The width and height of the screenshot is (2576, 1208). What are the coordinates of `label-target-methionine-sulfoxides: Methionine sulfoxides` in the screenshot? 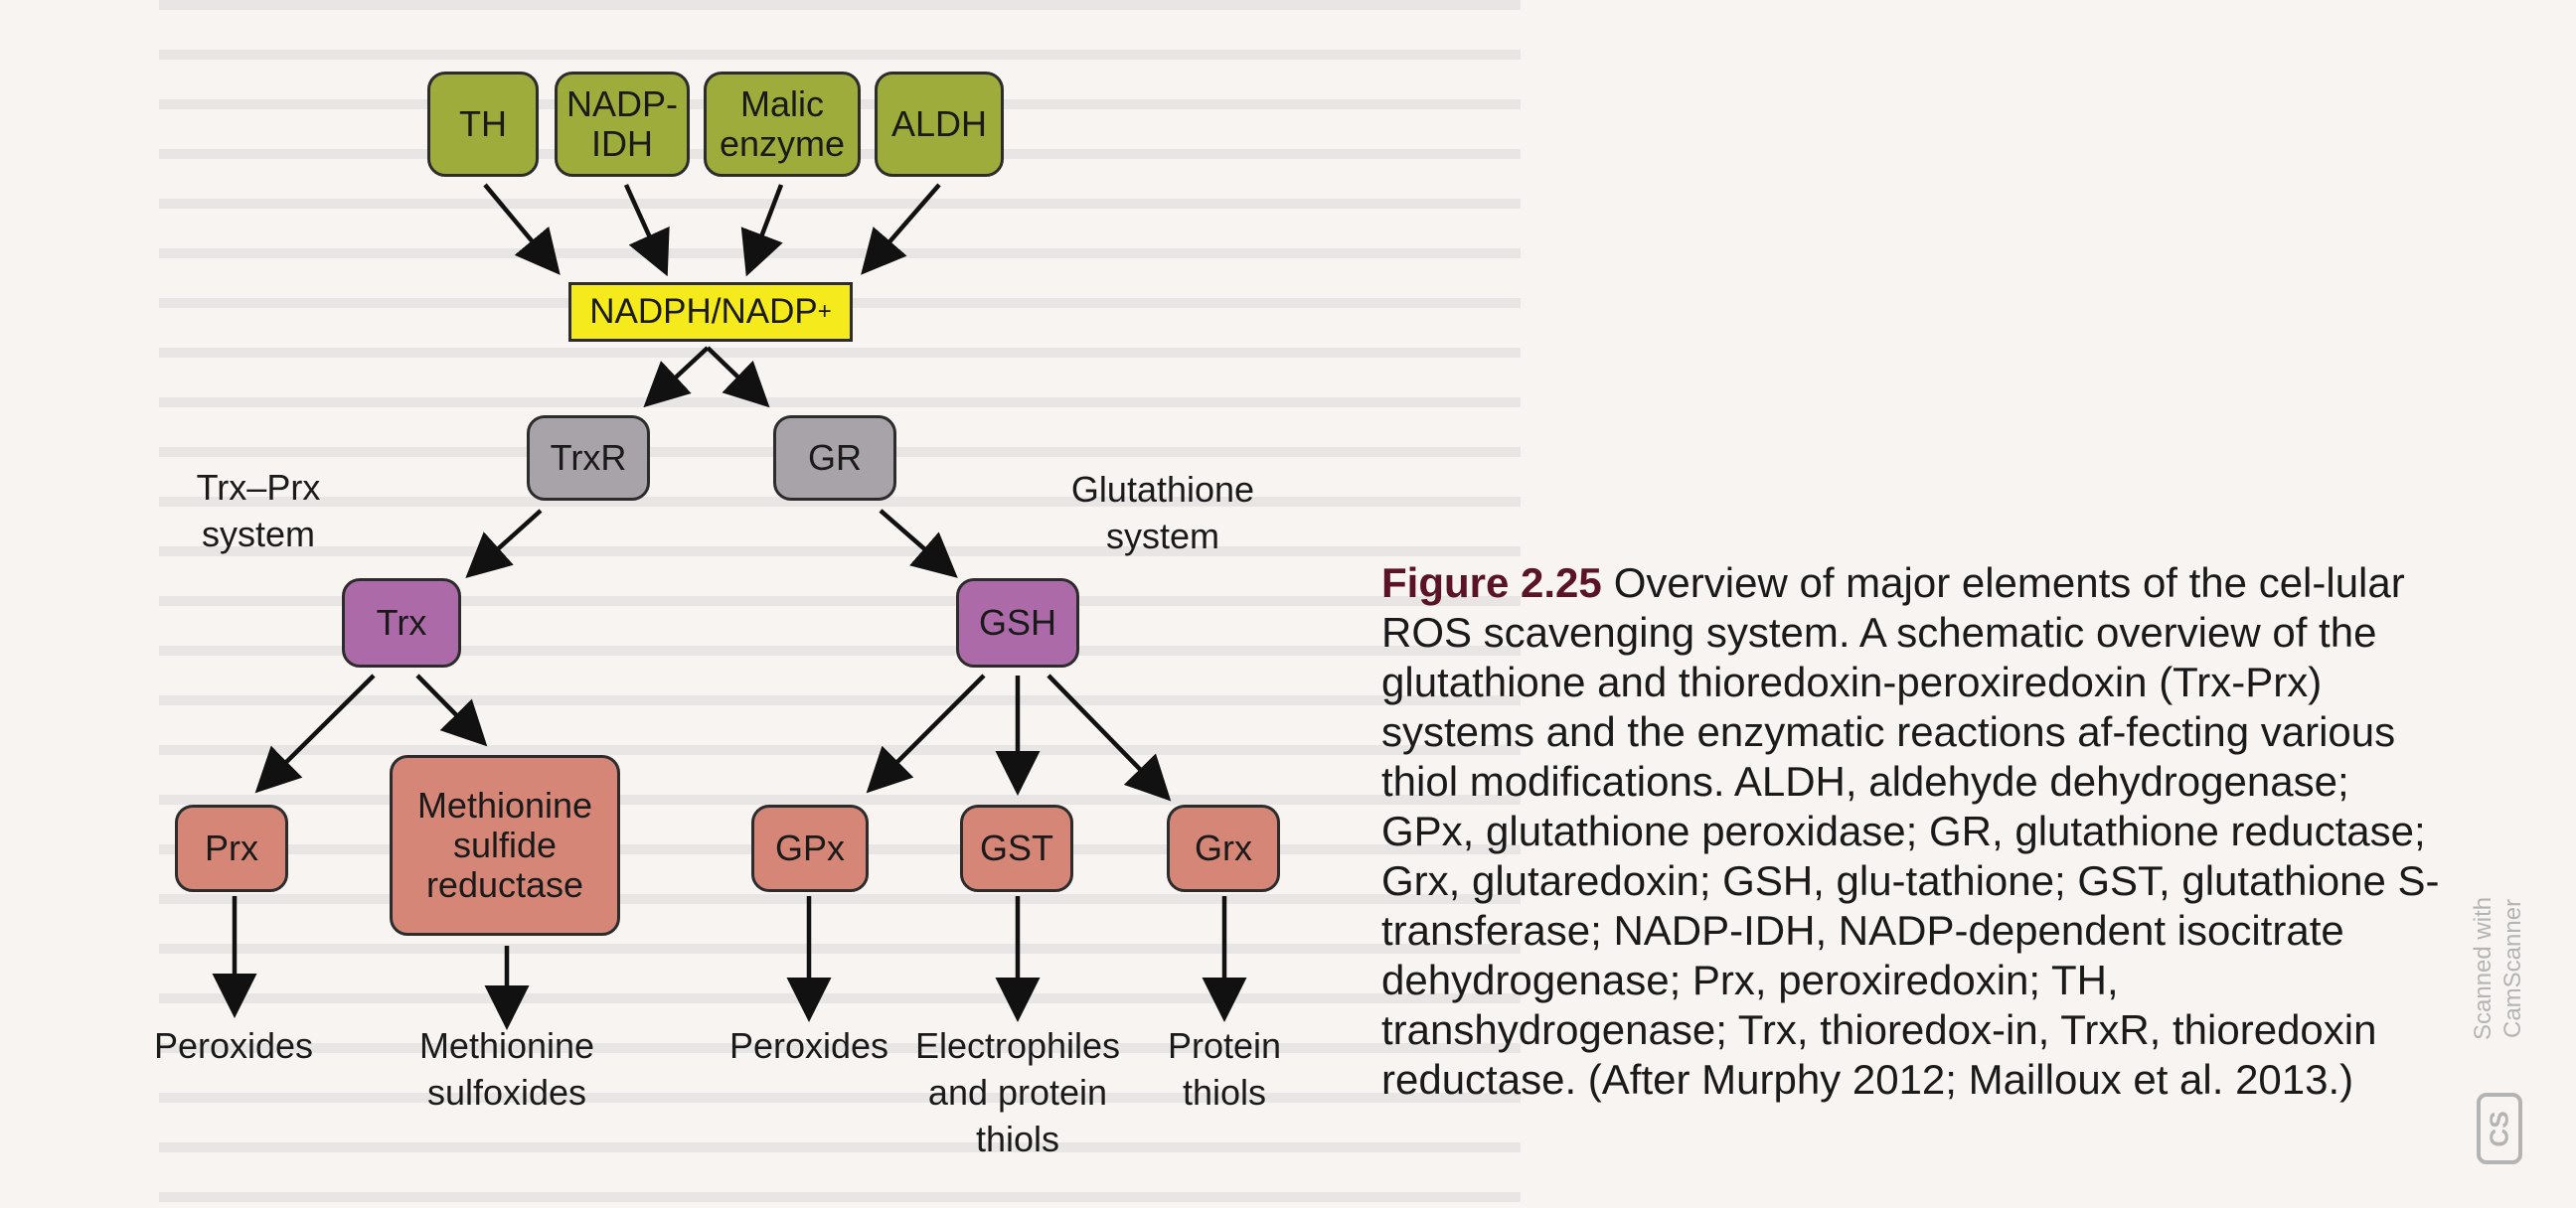 It's located at (506, 1069).